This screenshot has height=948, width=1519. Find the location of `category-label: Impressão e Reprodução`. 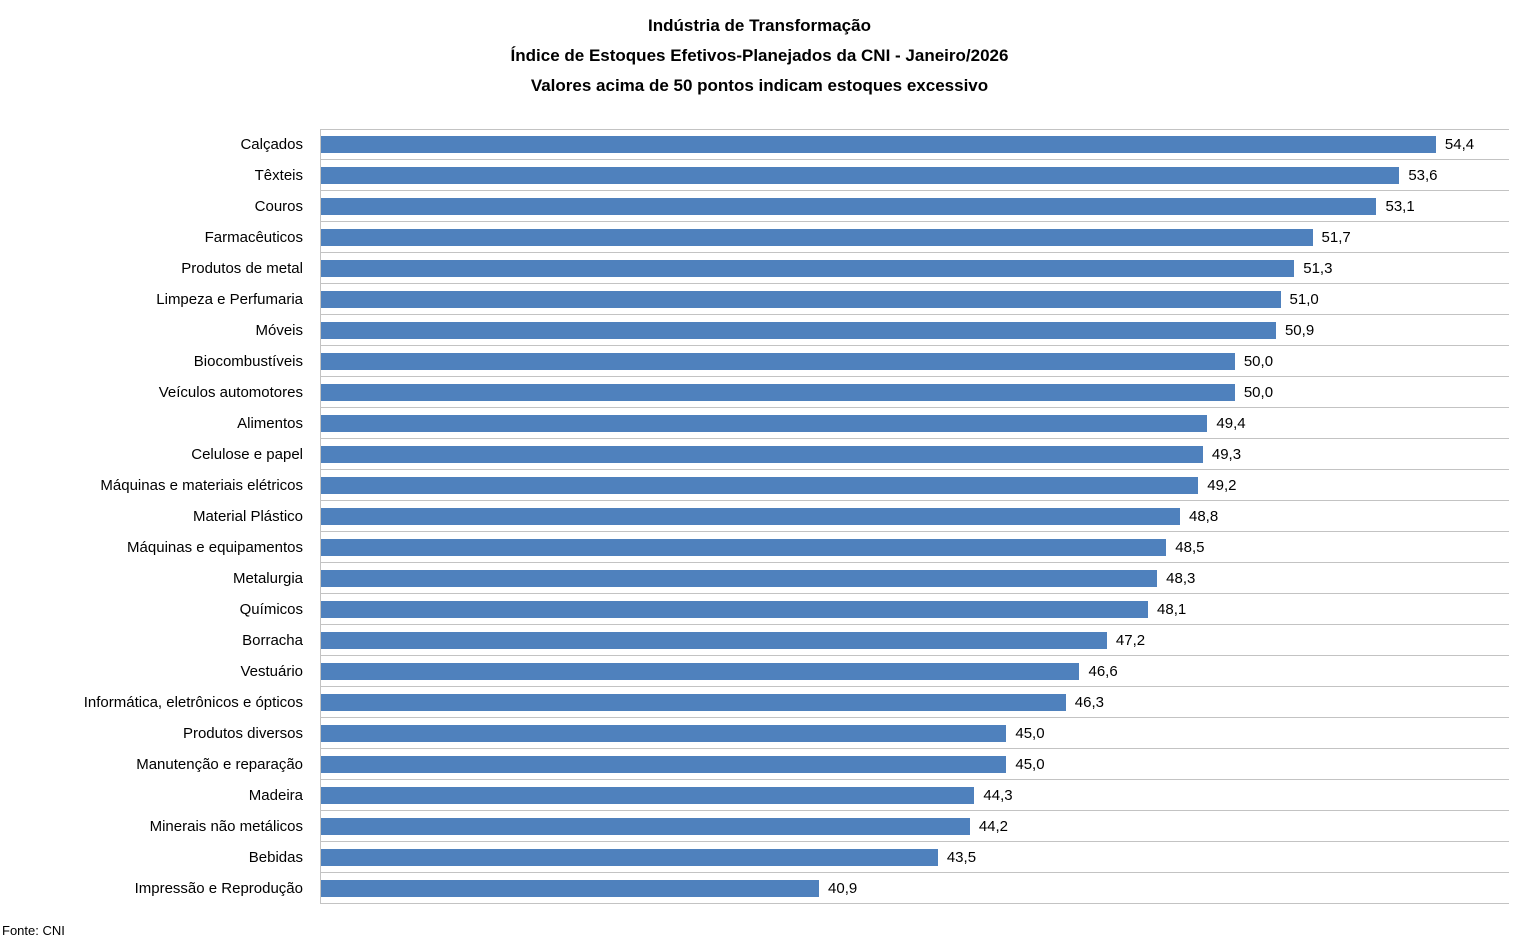

category-label: Impressão e Reprodução is located at coordinates (218, 888).